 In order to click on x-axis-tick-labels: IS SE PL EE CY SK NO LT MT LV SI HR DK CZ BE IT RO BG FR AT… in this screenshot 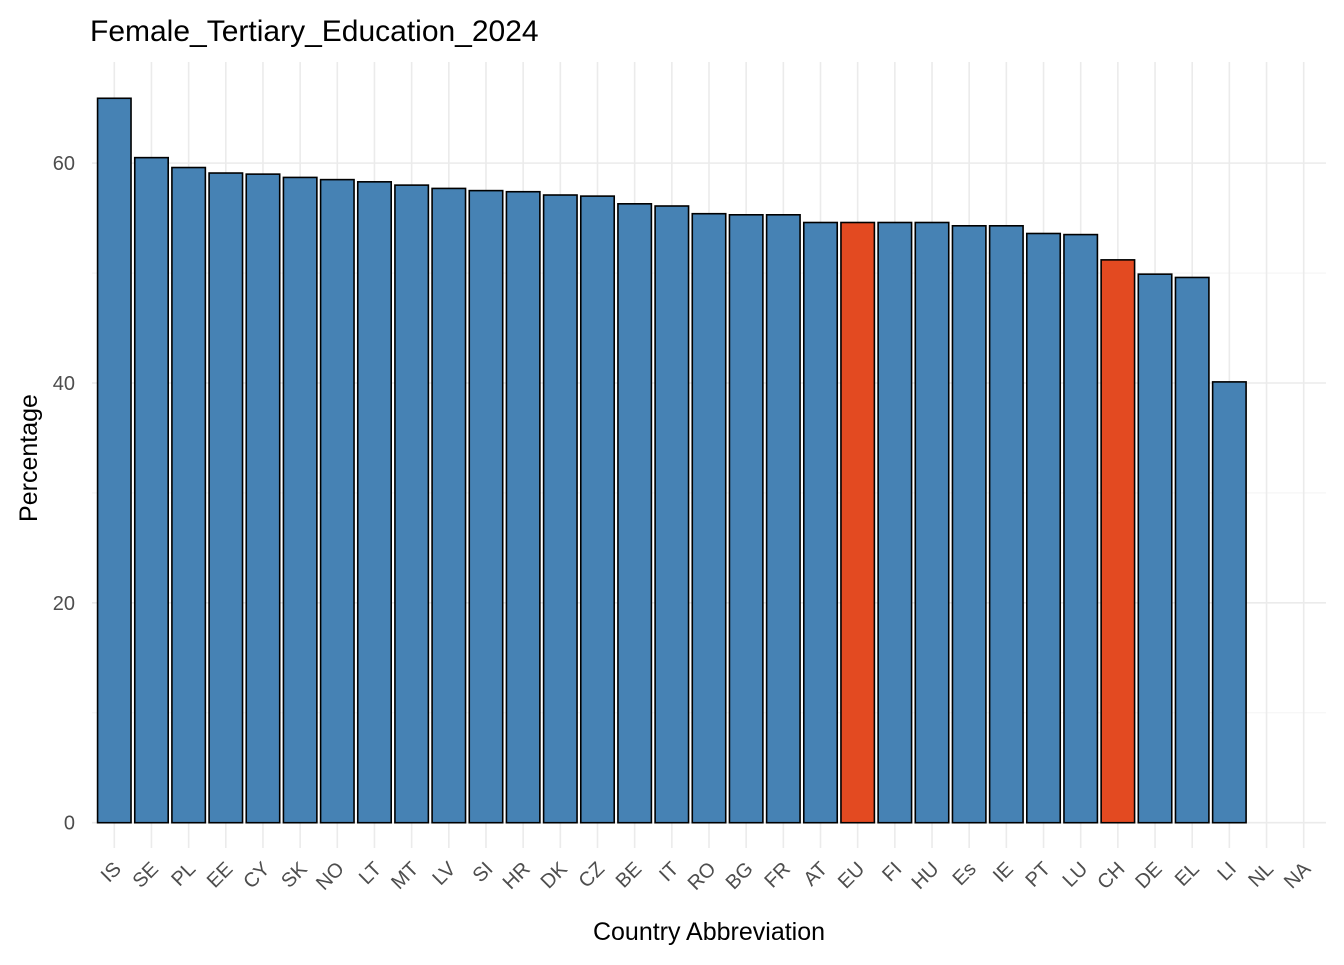, I will do `click(706, 876)`.